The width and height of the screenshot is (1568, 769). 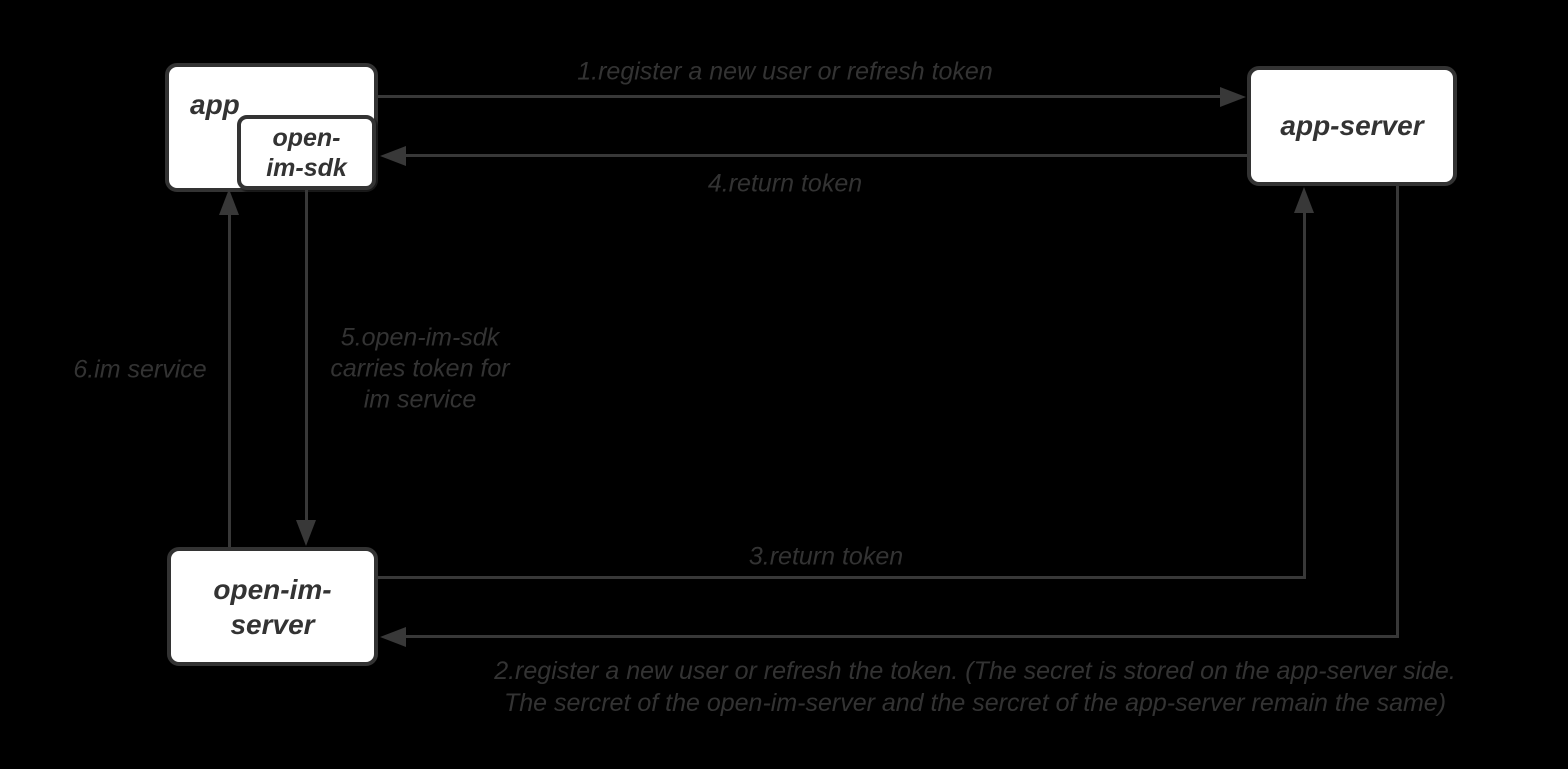 What do you see at coordinates (272, 606) in the screenshot?
I see `node-open-im-server: open-im- server` at bounding box center [272, 606].